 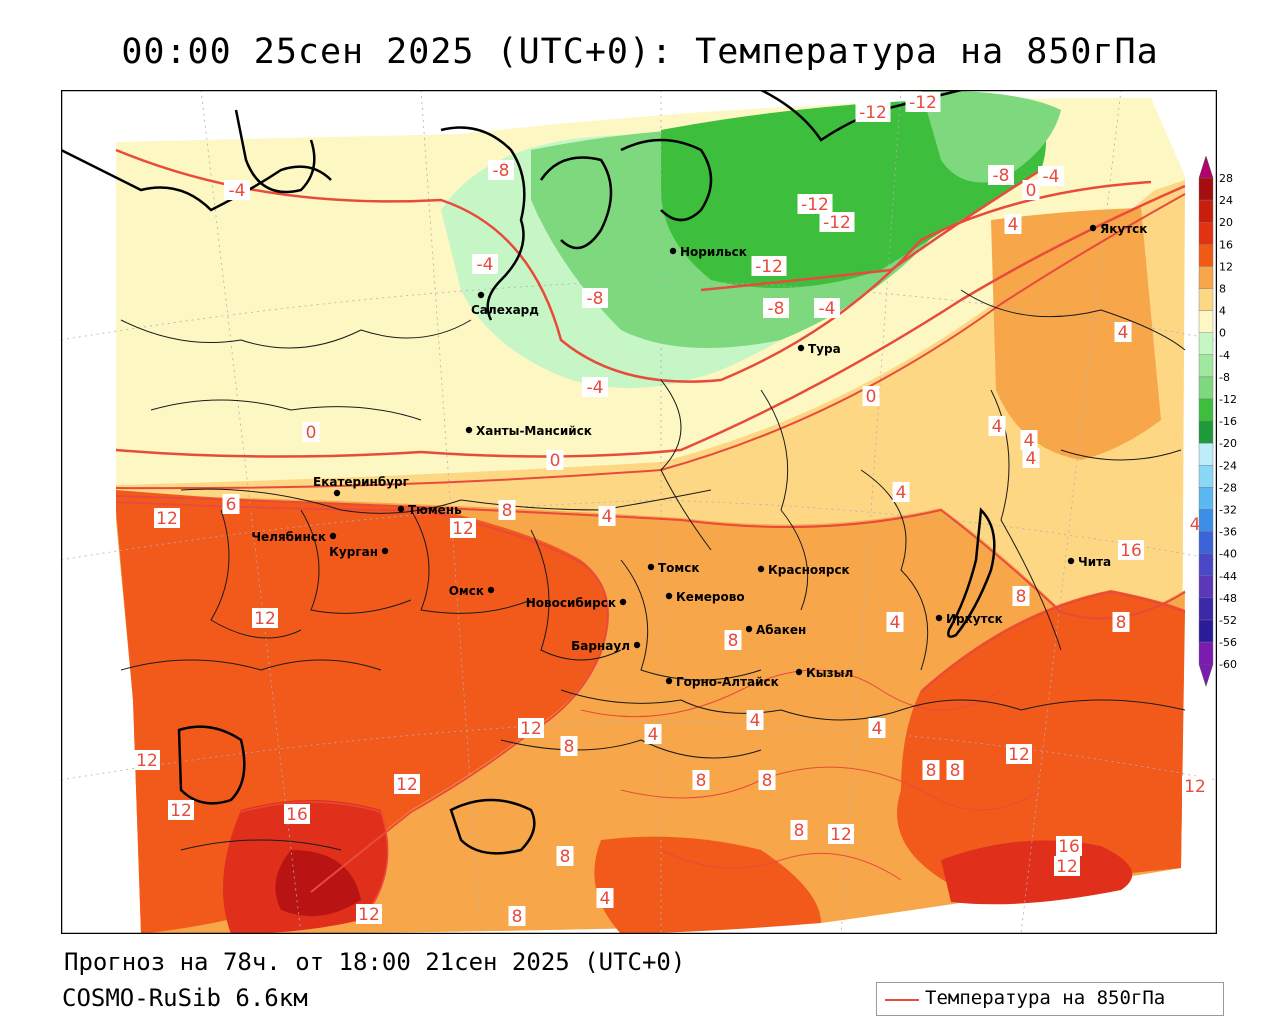 I want to click on colorbar-bottom-arrow, so click(x=1206, y=675).